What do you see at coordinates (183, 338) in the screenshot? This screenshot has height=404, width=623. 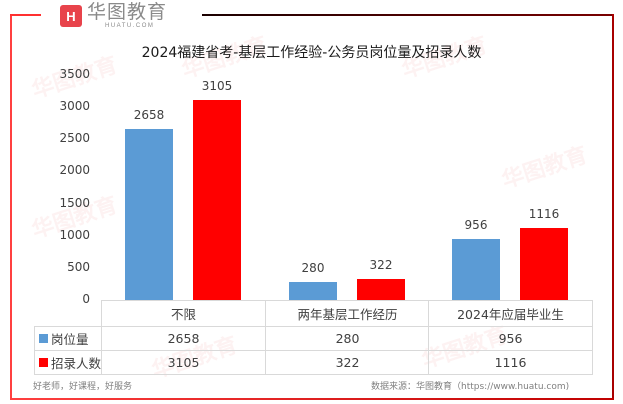 I see `table-cell: 2658` at bounding box center [183, 338].